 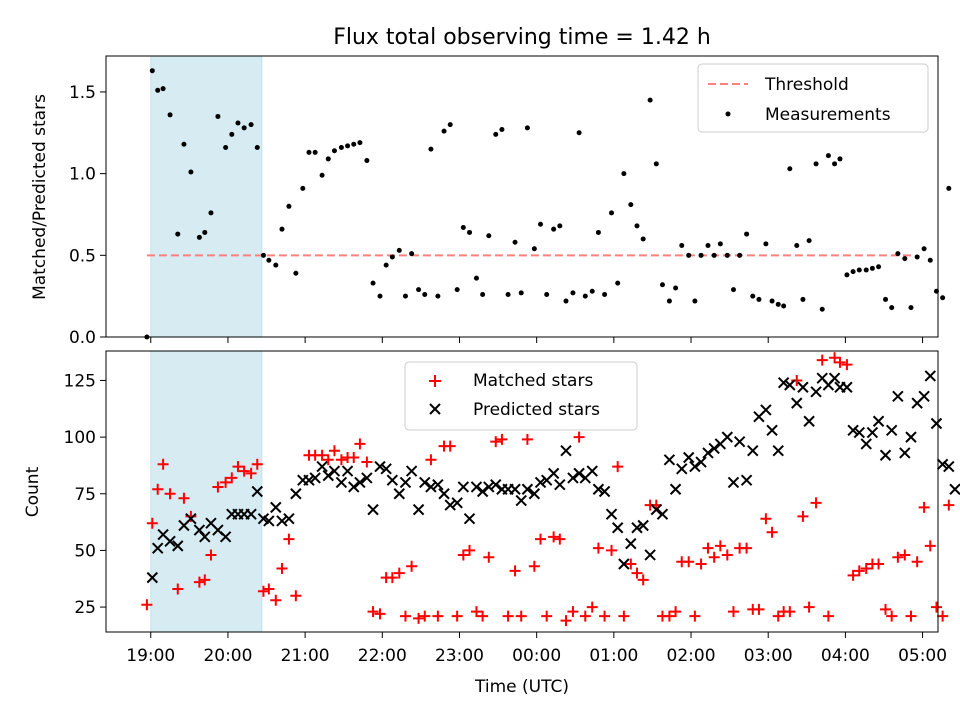 What do you see at coordinates (845, 656) in the screenshot?
I see `x-tick-label: 04:00` at bounding box center [845, 656].